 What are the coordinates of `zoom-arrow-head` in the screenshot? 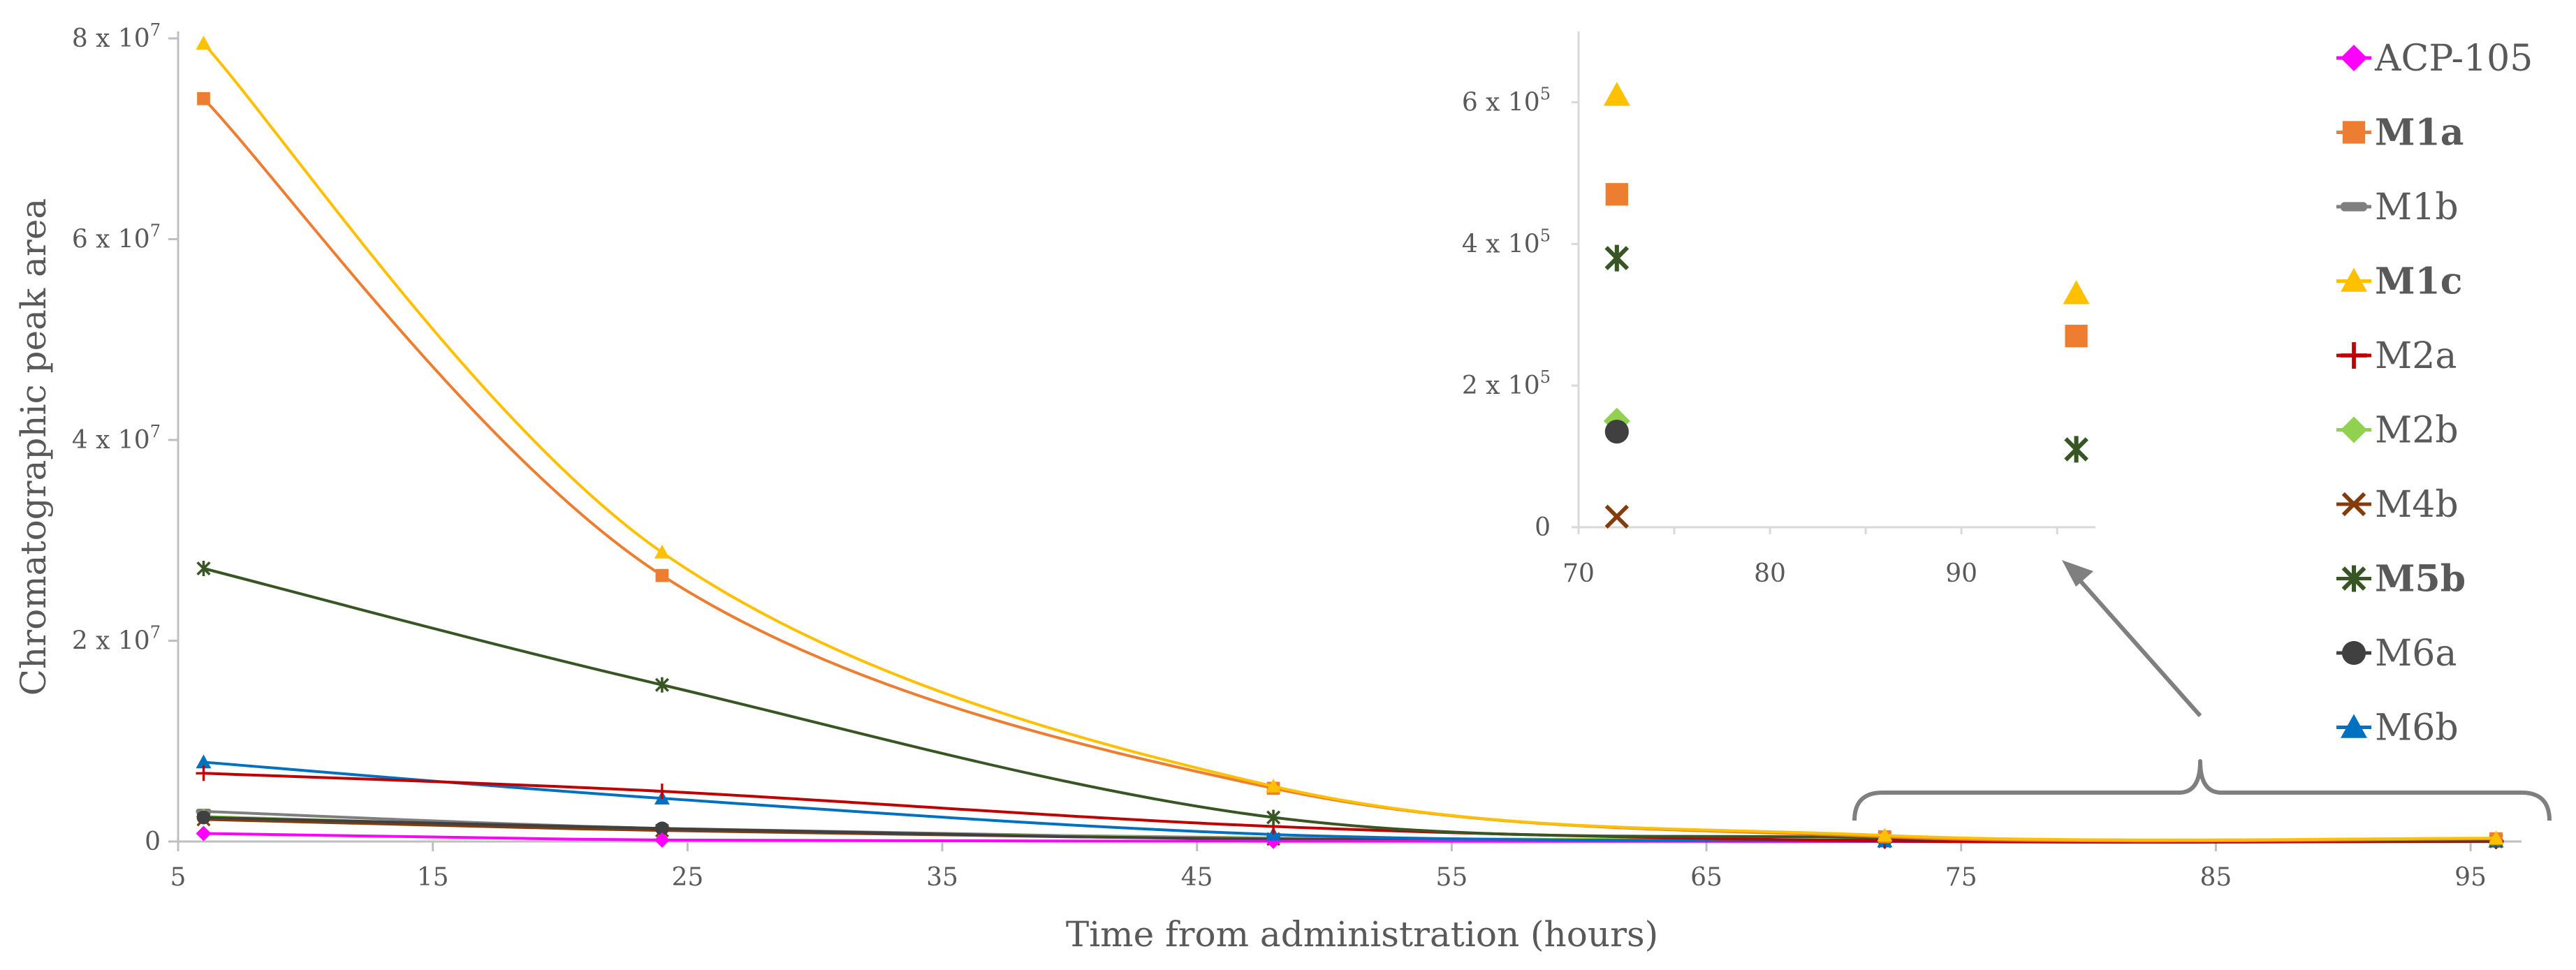 It's located at (2077, 573).